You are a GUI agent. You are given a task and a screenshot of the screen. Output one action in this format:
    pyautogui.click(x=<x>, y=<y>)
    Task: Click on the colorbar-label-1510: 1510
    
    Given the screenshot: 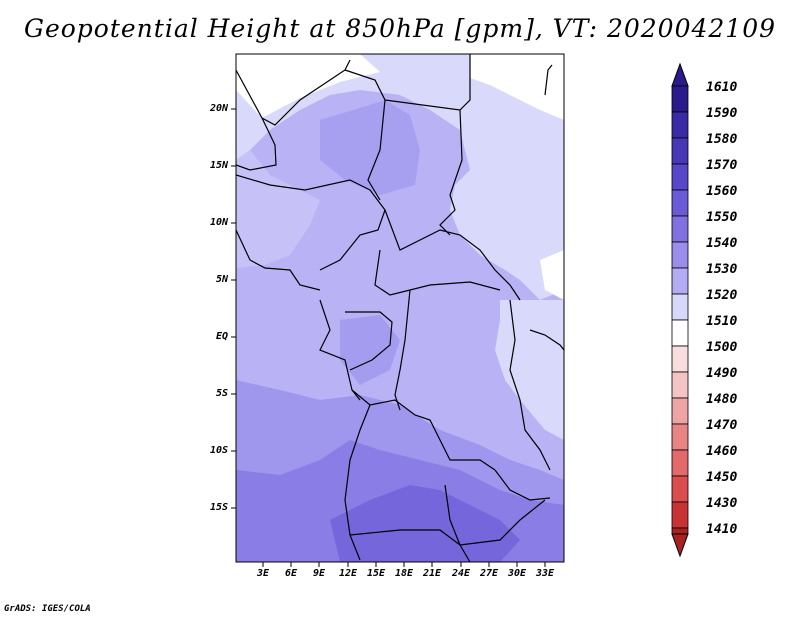 What is the action you would take?
    pyautogui.click(x=722, y=321)
    